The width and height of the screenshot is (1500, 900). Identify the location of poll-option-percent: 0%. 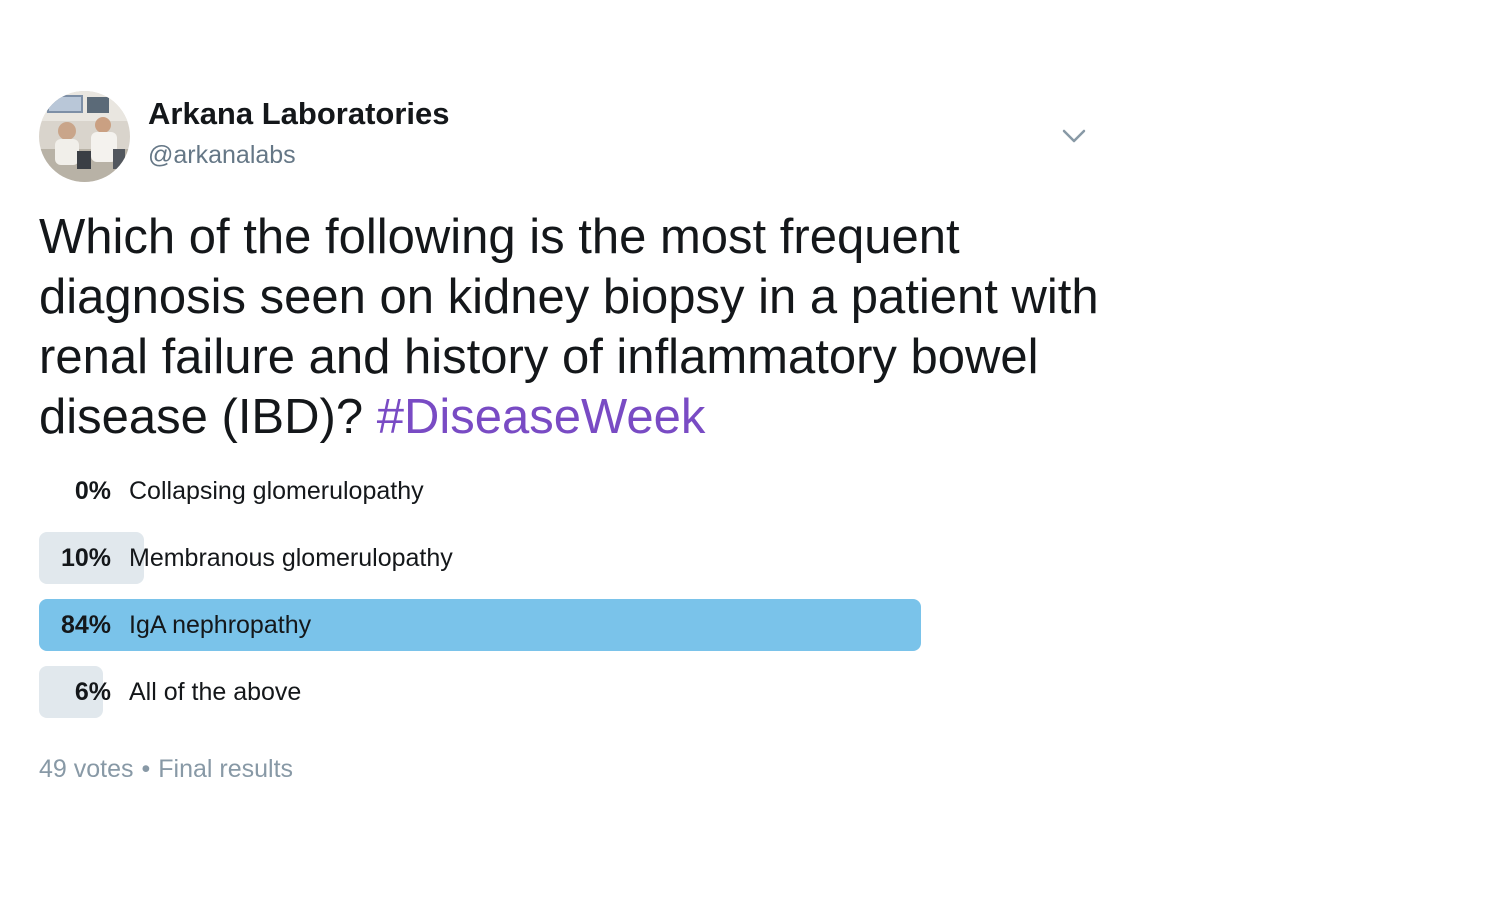
(92, 491).